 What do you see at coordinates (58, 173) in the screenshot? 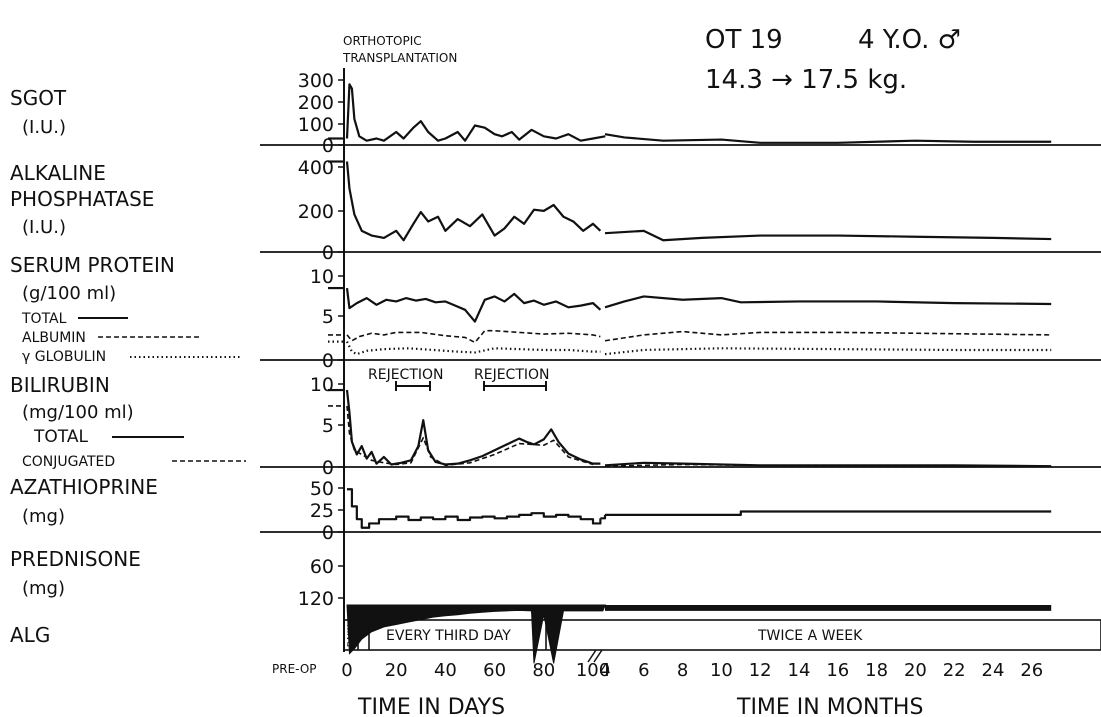
I see `alk-phos-label: ALKALINE` at bounding box center [58, 173].